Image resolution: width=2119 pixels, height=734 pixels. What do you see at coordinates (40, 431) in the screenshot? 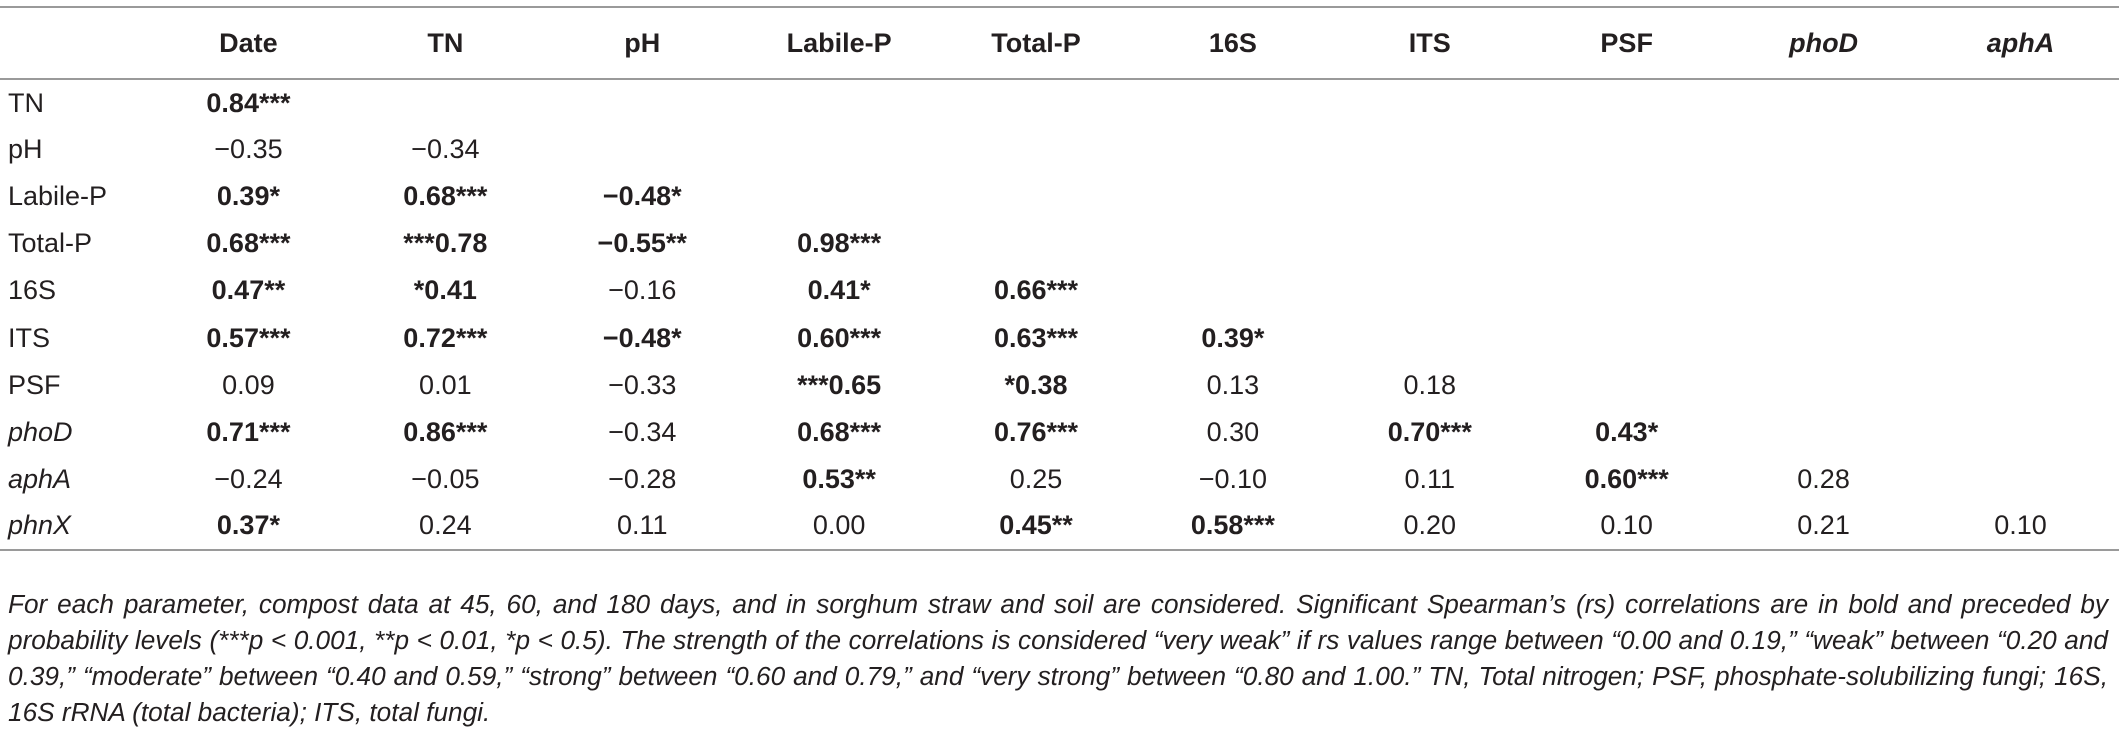
I see `row-label: phoD` at bounding box center [40, 431].